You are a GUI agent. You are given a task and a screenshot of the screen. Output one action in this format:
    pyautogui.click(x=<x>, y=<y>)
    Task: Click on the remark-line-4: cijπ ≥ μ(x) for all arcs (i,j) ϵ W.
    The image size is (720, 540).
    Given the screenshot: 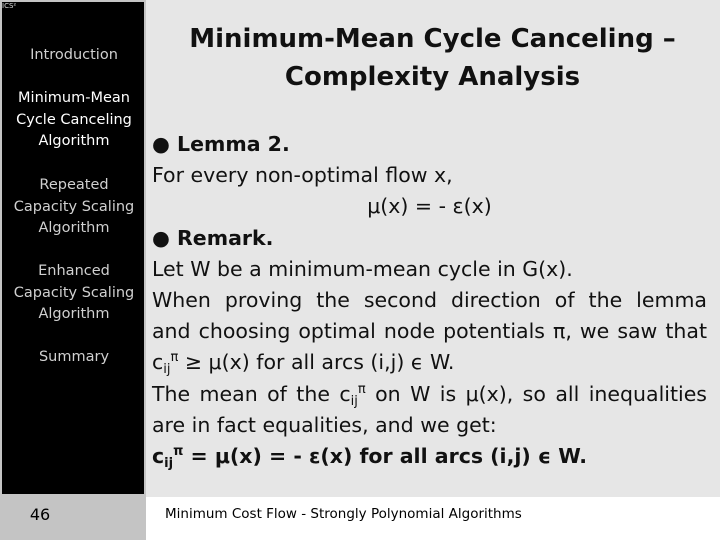 What is the action you would take?
    pyautogui.click(x=429, y=362)
    